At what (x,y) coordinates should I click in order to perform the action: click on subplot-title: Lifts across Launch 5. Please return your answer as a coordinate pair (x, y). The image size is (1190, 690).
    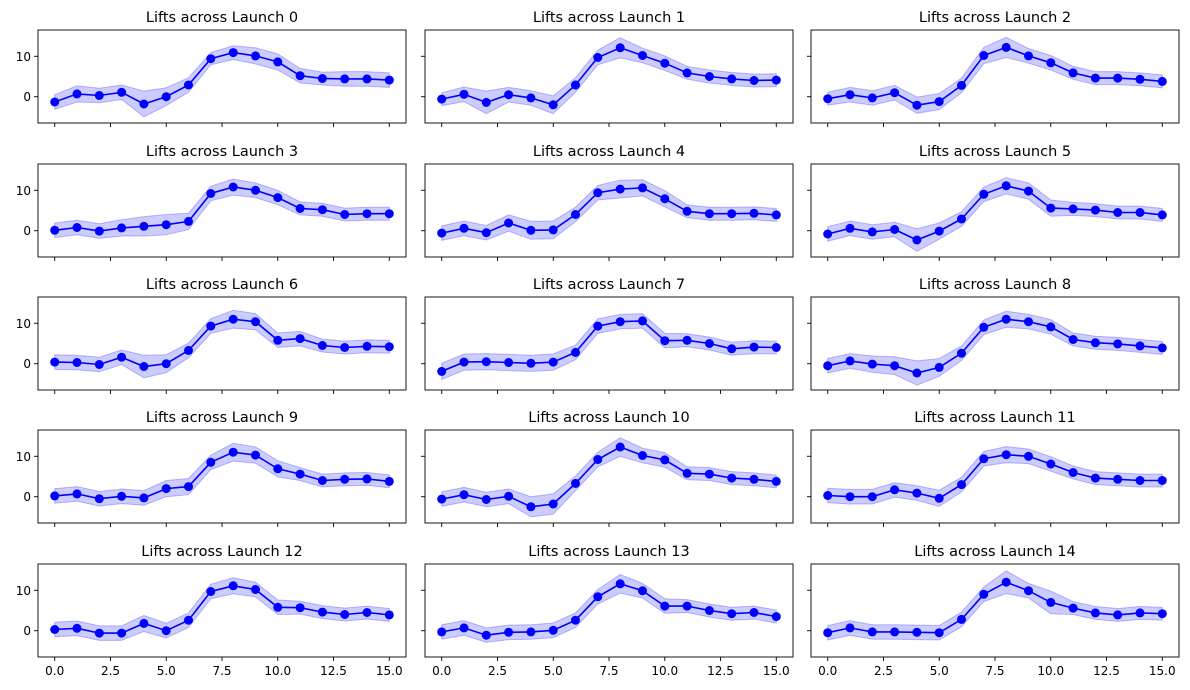
    Looking at the image, I should click on (995, 152).